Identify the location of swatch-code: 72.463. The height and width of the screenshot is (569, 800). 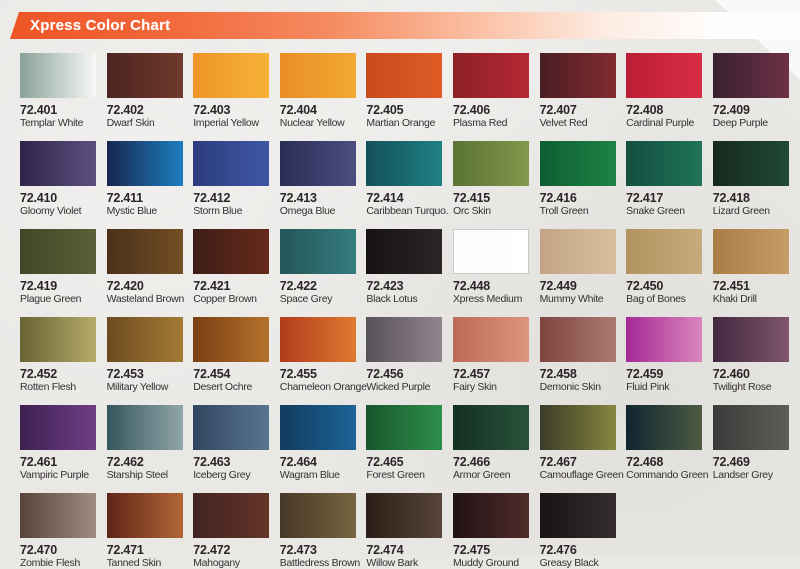
(212, 462).